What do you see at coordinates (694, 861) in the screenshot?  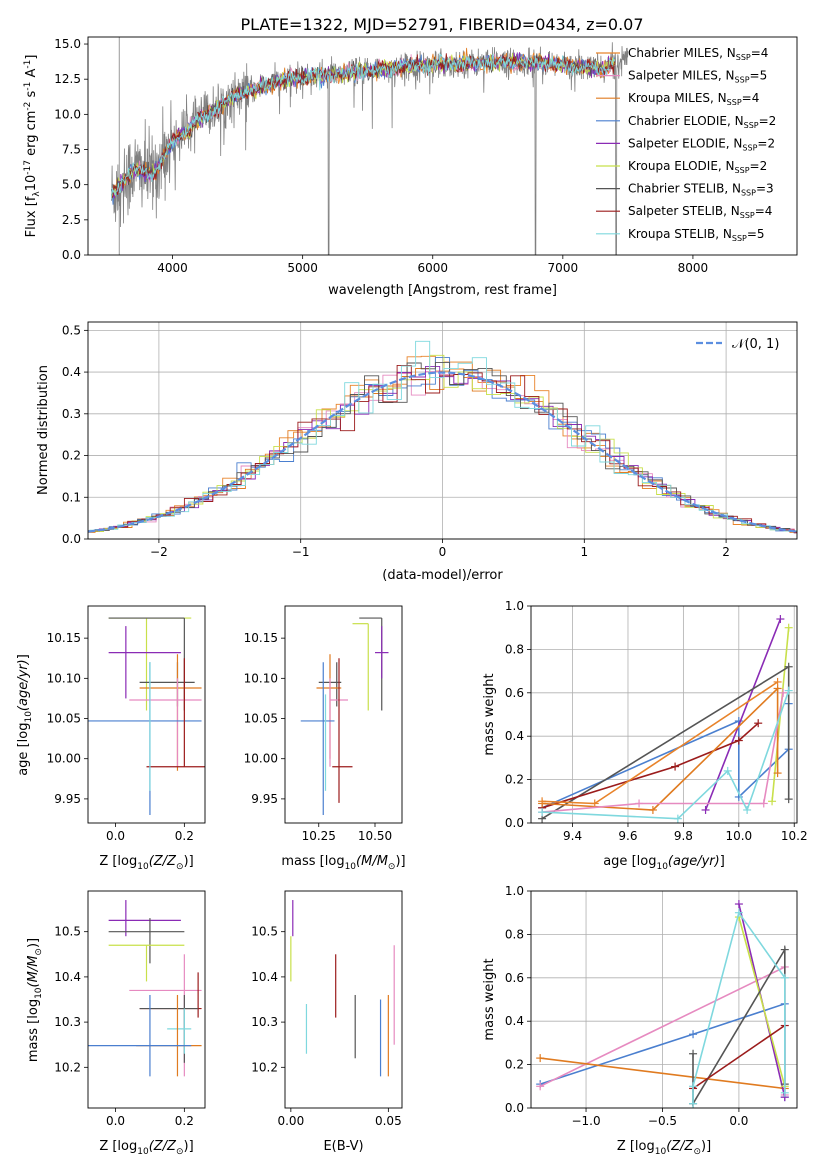 I see `x-label-part: (age/yr)` at bounding box center [694, 861].